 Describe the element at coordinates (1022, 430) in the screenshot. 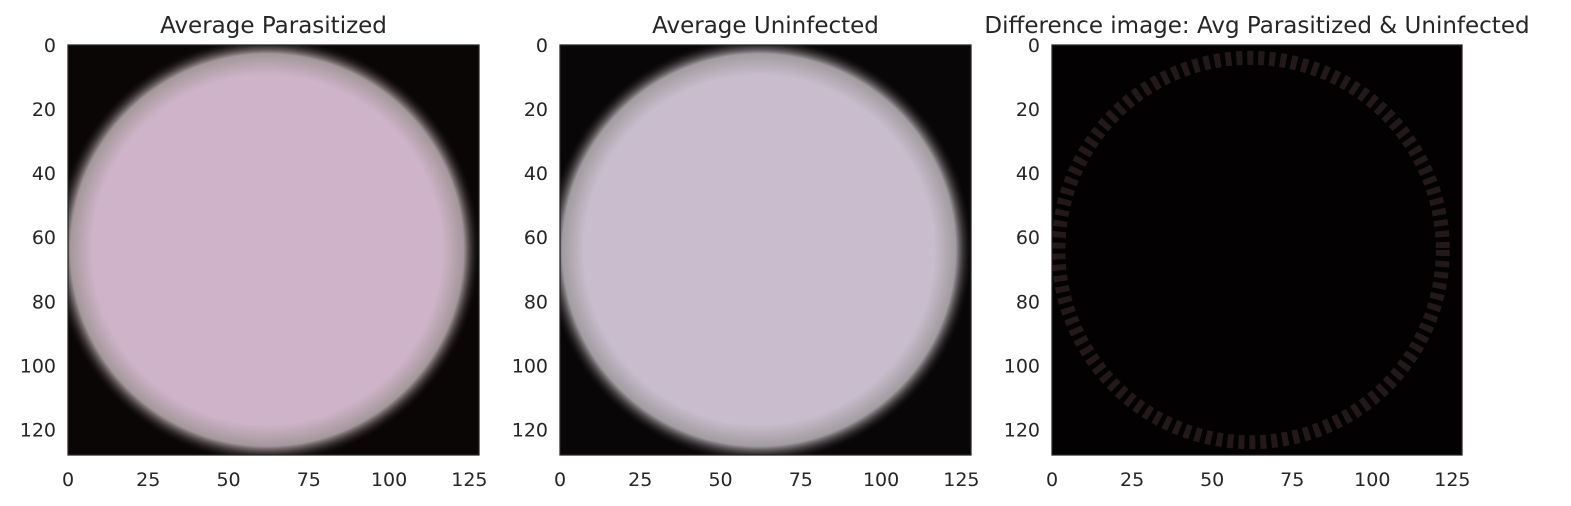

I see `difference-ytick-label: 120` at that location.